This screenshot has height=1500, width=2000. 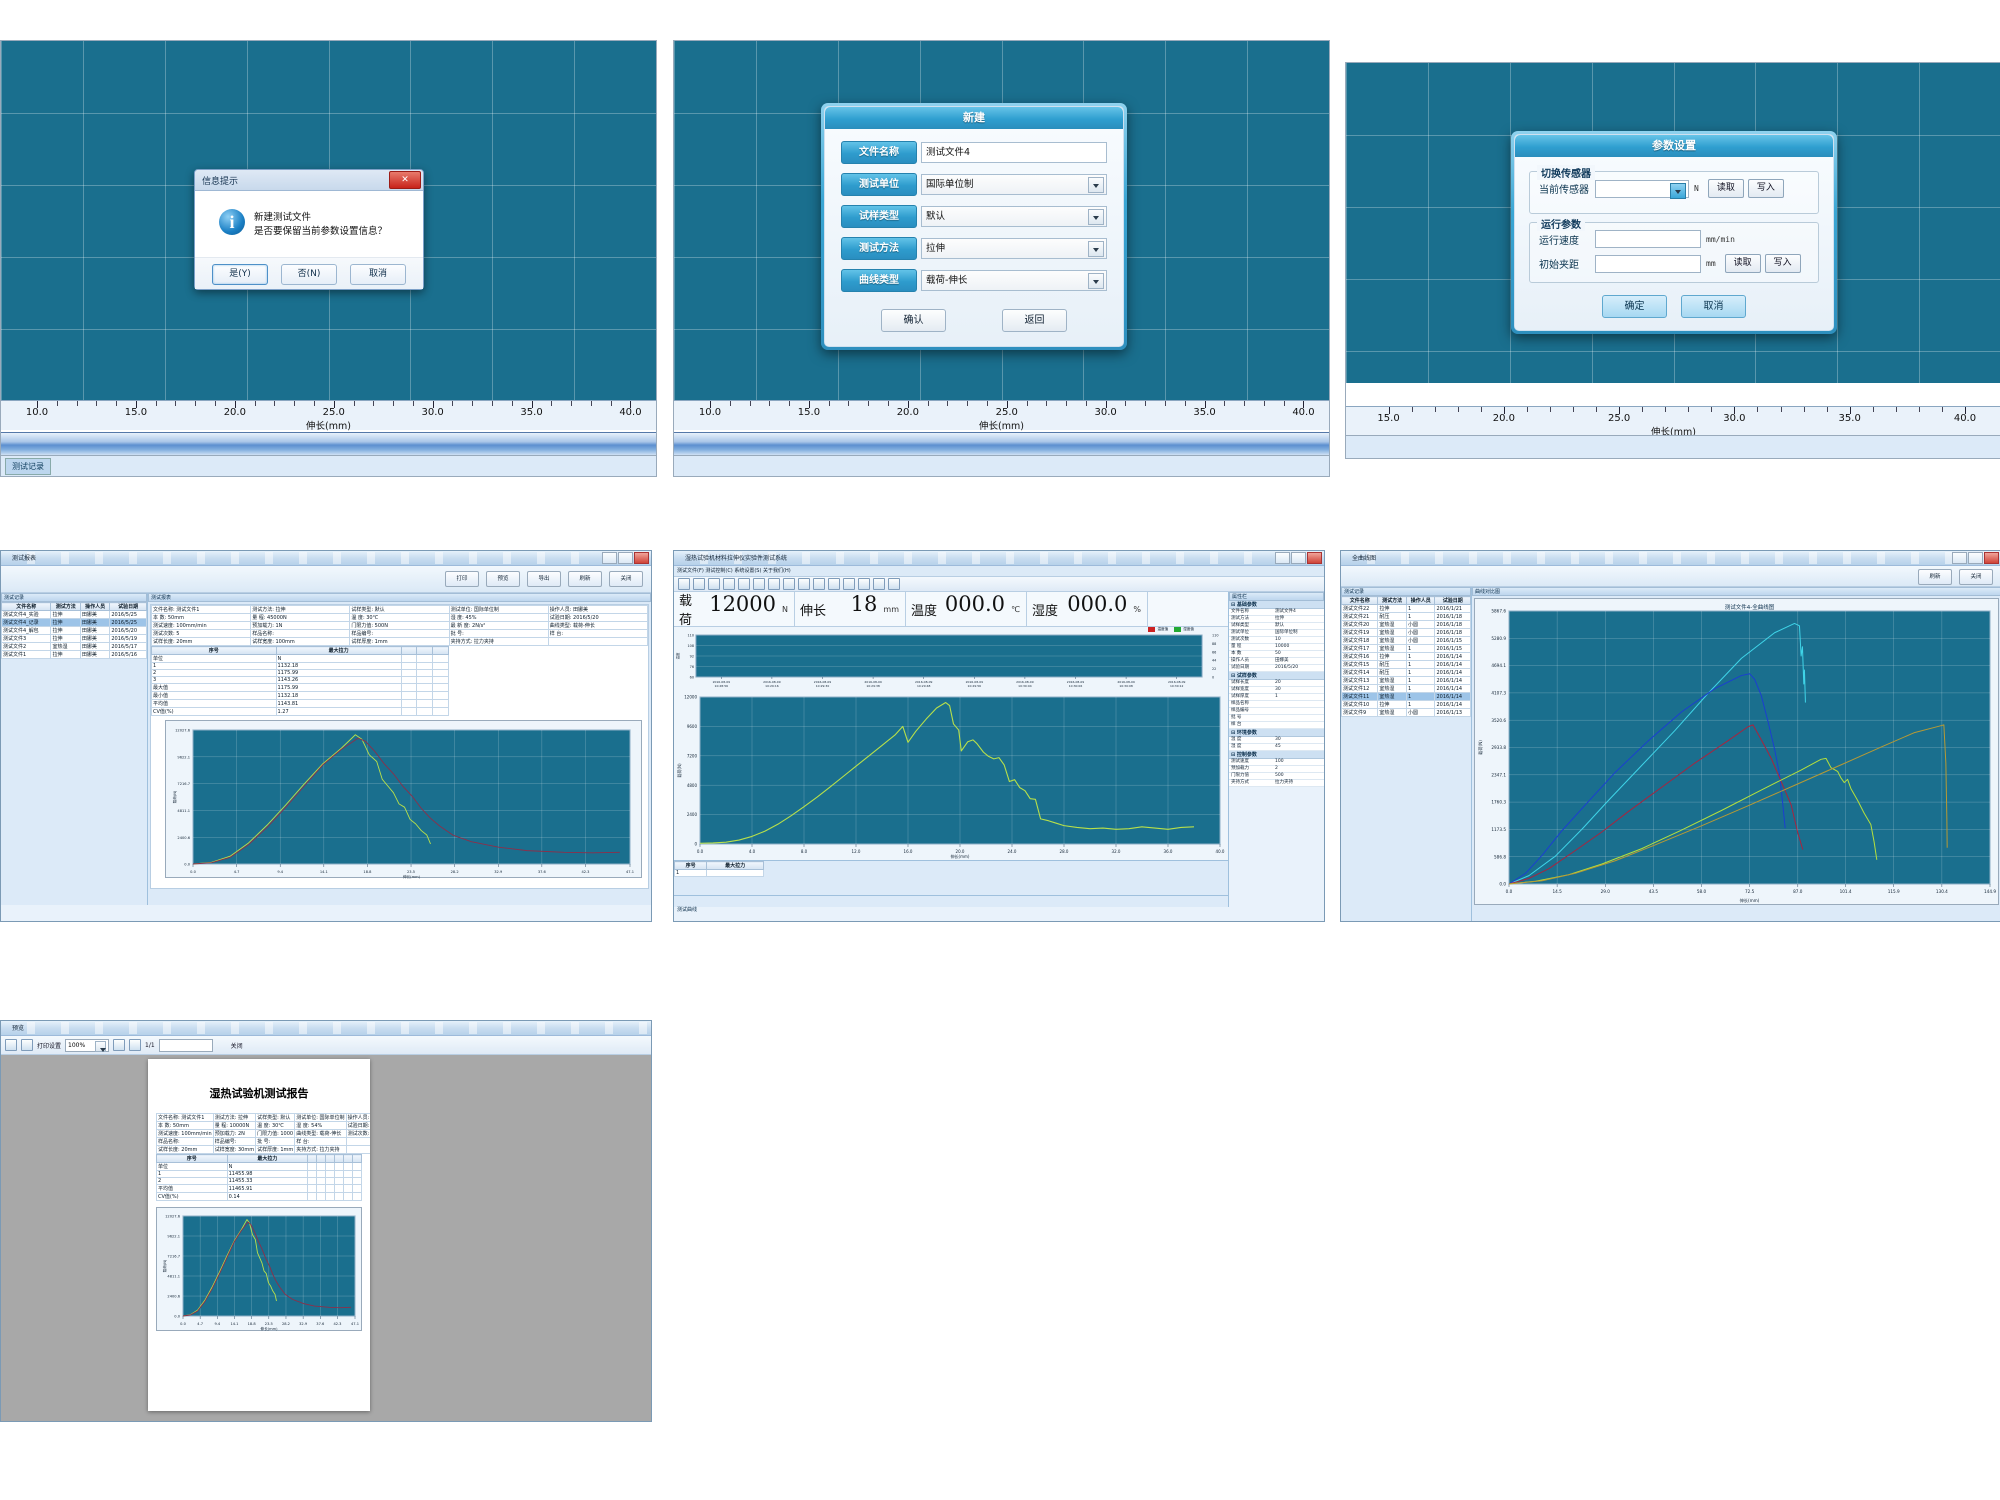 I want to click on sensor-read-button: 读取, so click(x=1725, y=188).